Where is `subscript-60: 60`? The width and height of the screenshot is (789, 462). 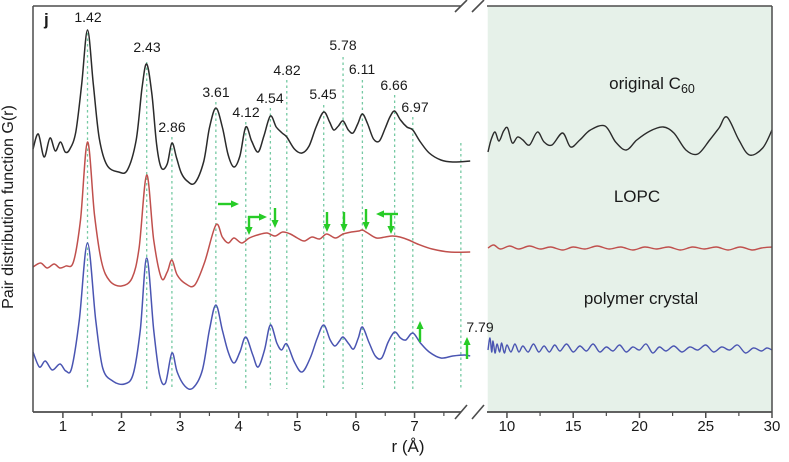 subscript-60: 60 is located at coordinates (688, 89).